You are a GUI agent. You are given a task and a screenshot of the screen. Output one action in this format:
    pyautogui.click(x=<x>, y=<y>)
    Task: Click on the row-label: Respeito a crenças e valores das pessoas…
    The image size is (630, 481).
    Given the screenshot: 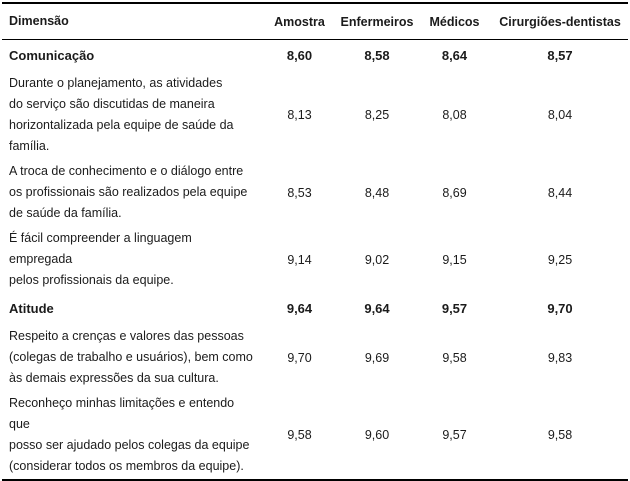 What is the action you would take?
    pyautogui.click(x=131, y=357)
    